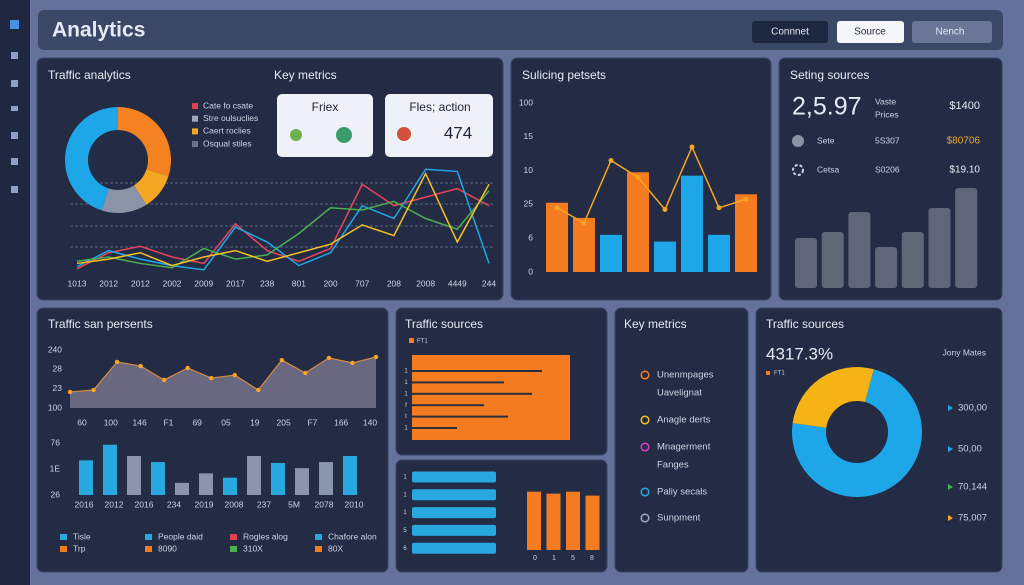  What do you see at coordinates (325, 125) in the screenshot?
I see `metric-card` at bounding box center [325, 125].